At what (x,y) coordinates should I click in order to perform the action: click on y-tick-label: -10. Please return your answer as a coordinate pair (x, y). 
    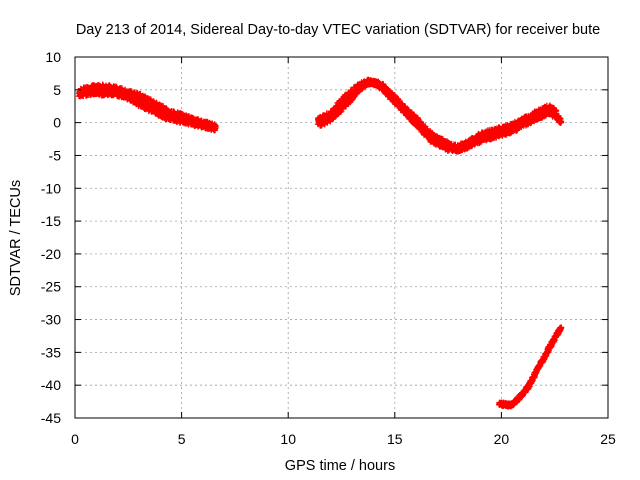
    Looking at the image, I should click on (51, 188).